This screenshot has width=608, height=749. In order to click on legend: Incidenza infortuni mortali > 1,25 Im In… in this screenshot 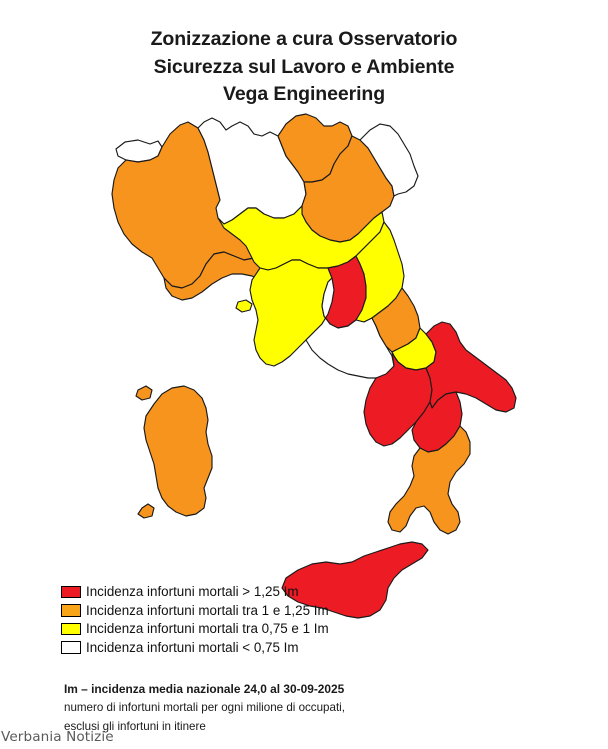, I will do `click(231, 620)`.